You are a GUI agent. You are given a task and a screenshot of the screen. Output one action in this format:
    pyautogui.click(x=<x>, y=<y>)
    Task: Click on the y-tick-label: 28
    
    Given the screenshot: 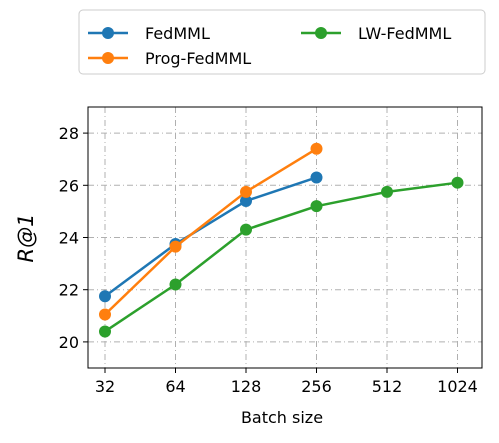 What is the action you would take?
    pyautogui.click(x=69, y=133)
    